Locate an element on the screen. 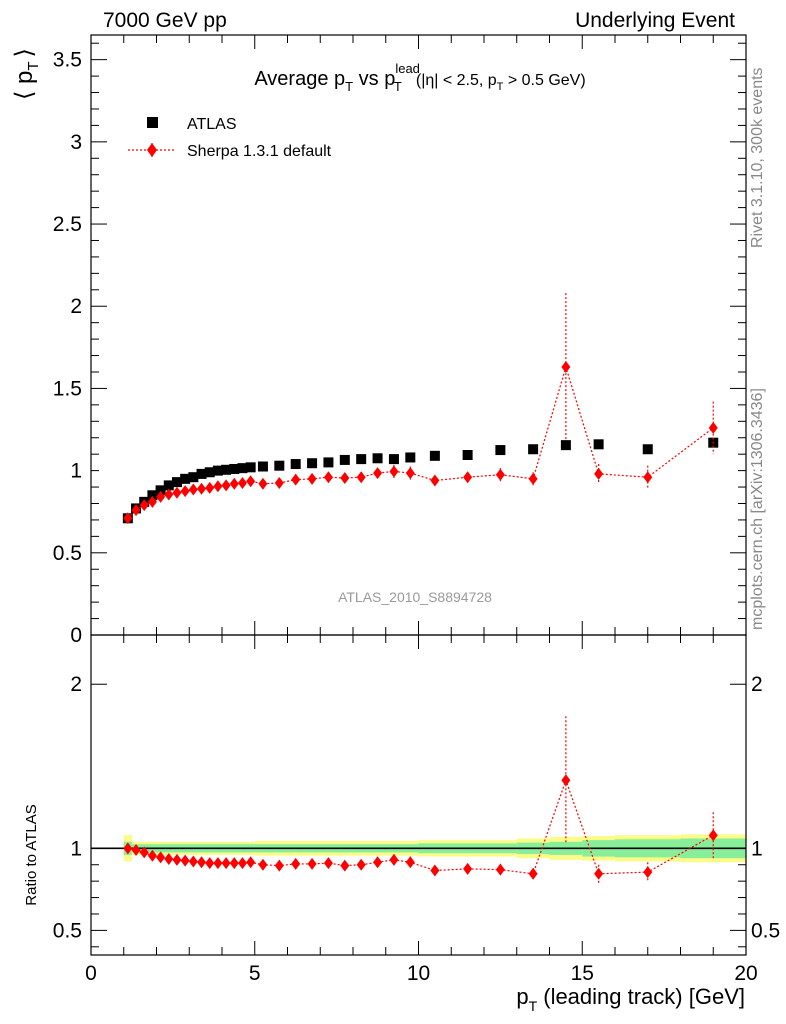  main-y-tick-label: 1.5 is located at coordinates (67, 388).